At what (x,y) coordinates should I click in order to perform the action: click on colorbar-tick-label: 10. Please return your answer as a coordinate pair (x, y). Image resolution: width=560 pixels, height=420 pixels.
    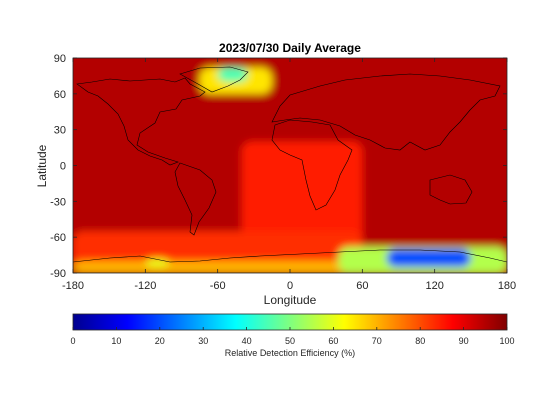
    Looking at the image, I should click on (116, 341).